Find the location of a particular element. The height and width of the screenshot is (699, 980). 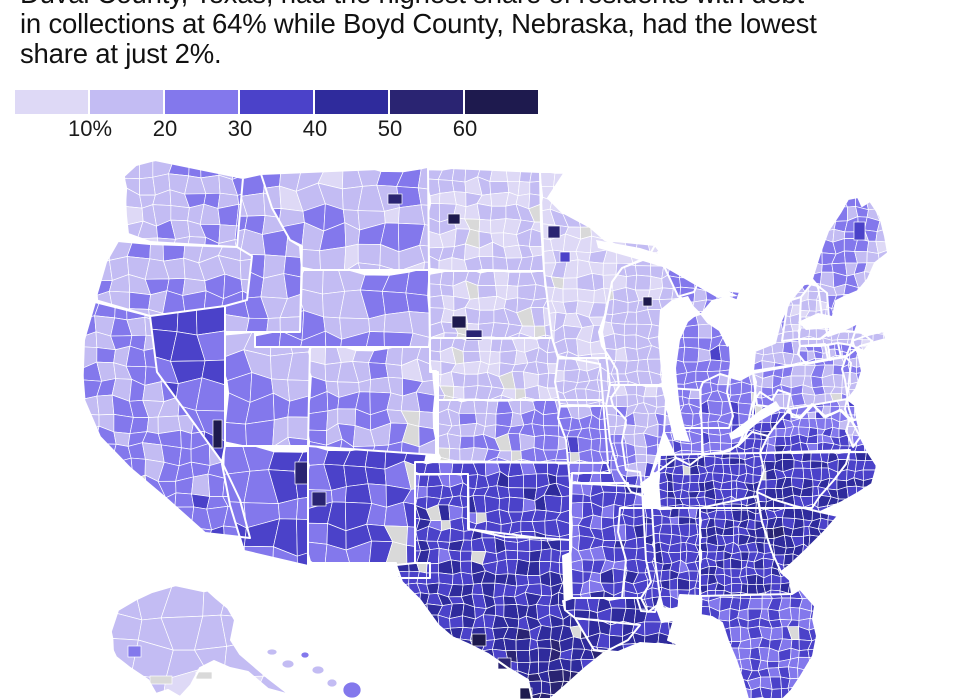

title-line-3: share at just 2%. is located at coordinates (121, 53).